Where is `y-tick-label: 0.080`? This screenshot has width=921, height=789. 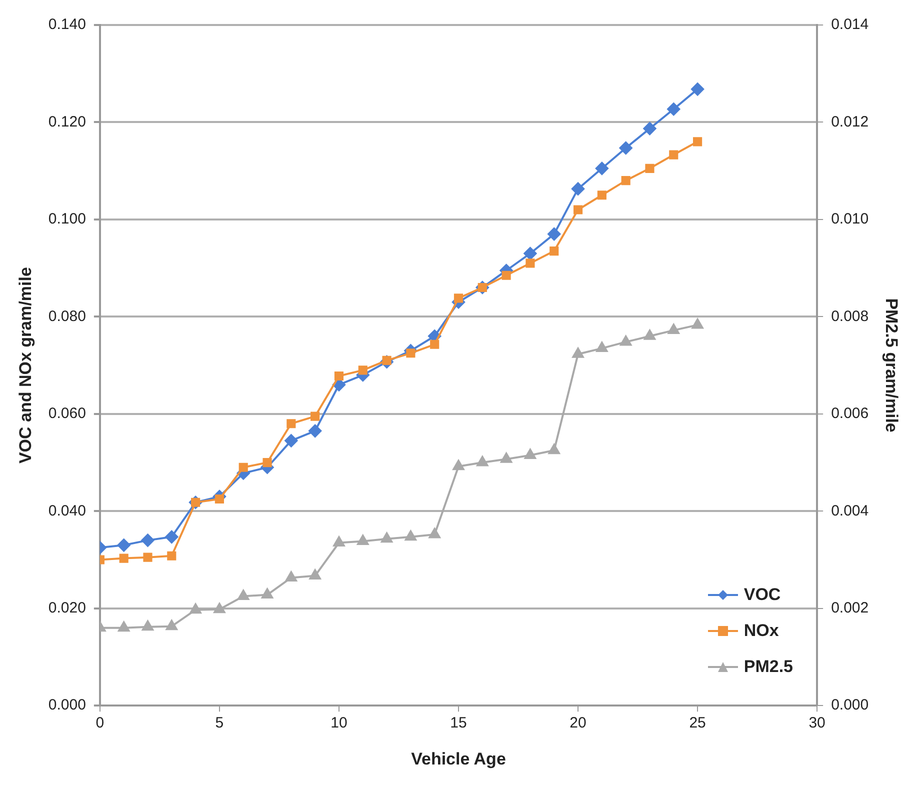 y-tick-label: 0.080 is located at coordinates (67, 316).